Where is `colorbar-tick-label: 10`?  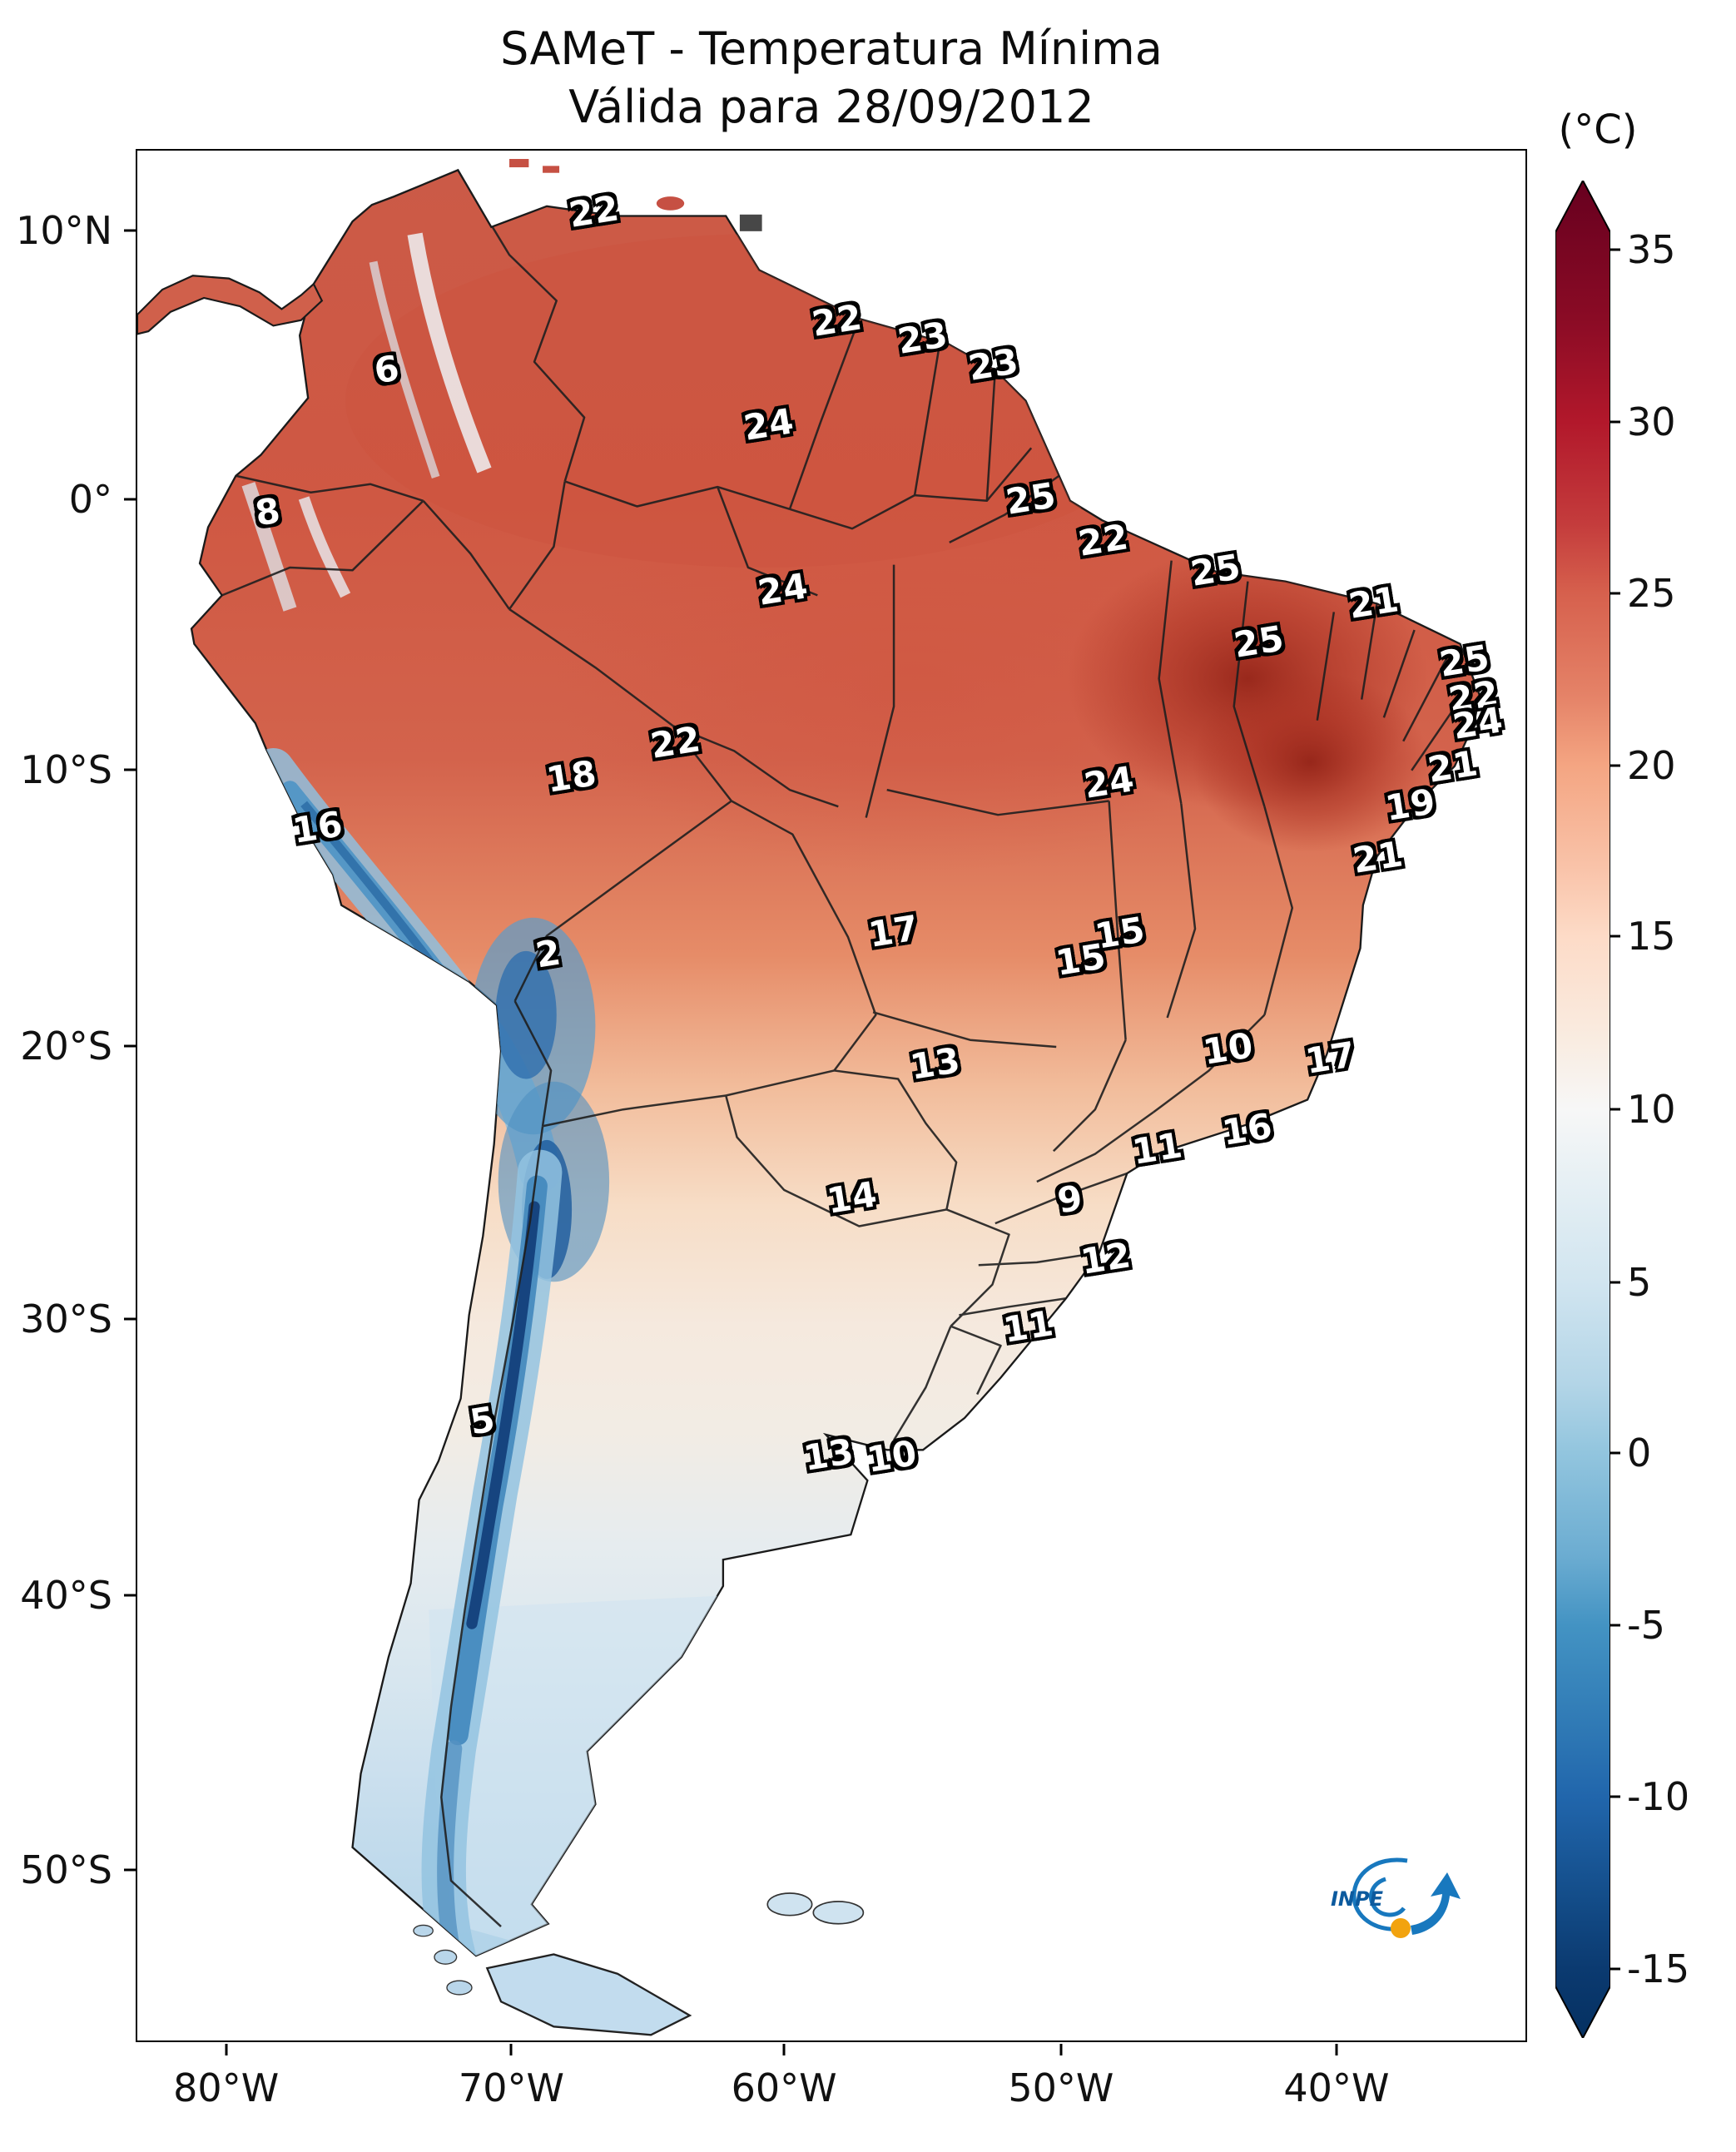
colorbar-tick-label: 10 is located at coordinates (1652, 1109).